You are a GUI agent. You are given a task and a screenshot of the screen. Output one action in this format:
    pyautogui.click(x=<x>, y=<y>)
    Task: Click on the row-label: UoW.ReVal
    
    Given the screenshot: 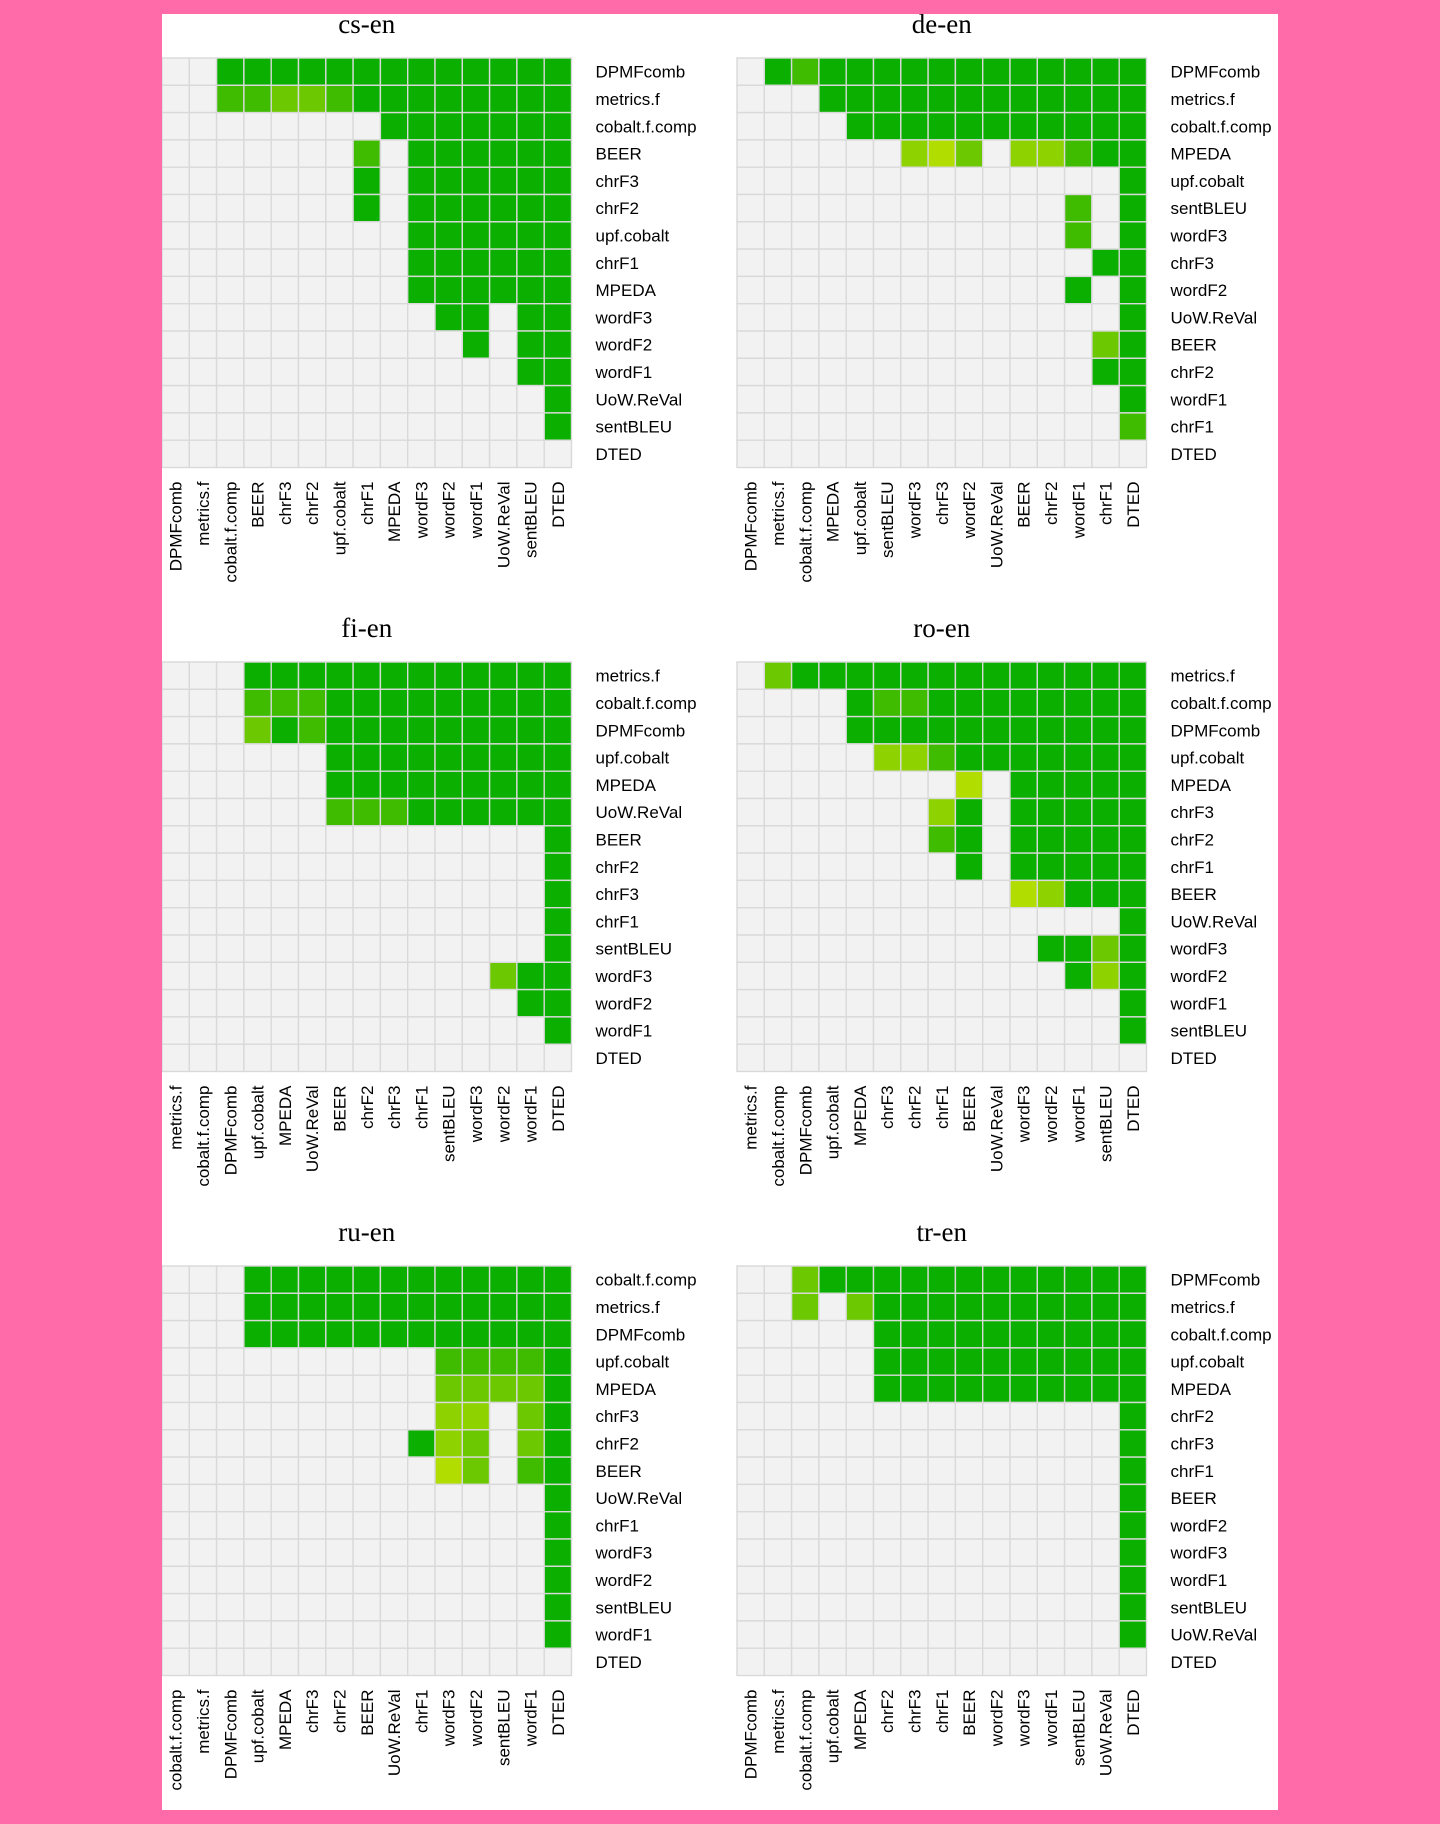 What is the action you would take?
    pyautogui.click(x=1214, y=921)
    